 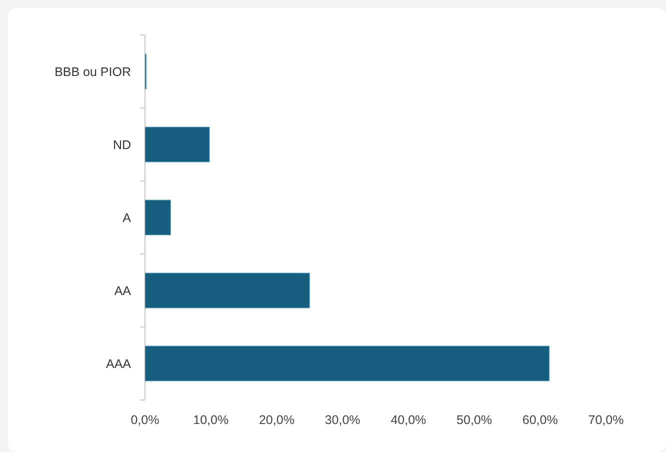 I want to click on y-tick-label: AAA, so click(x=119, y=363).